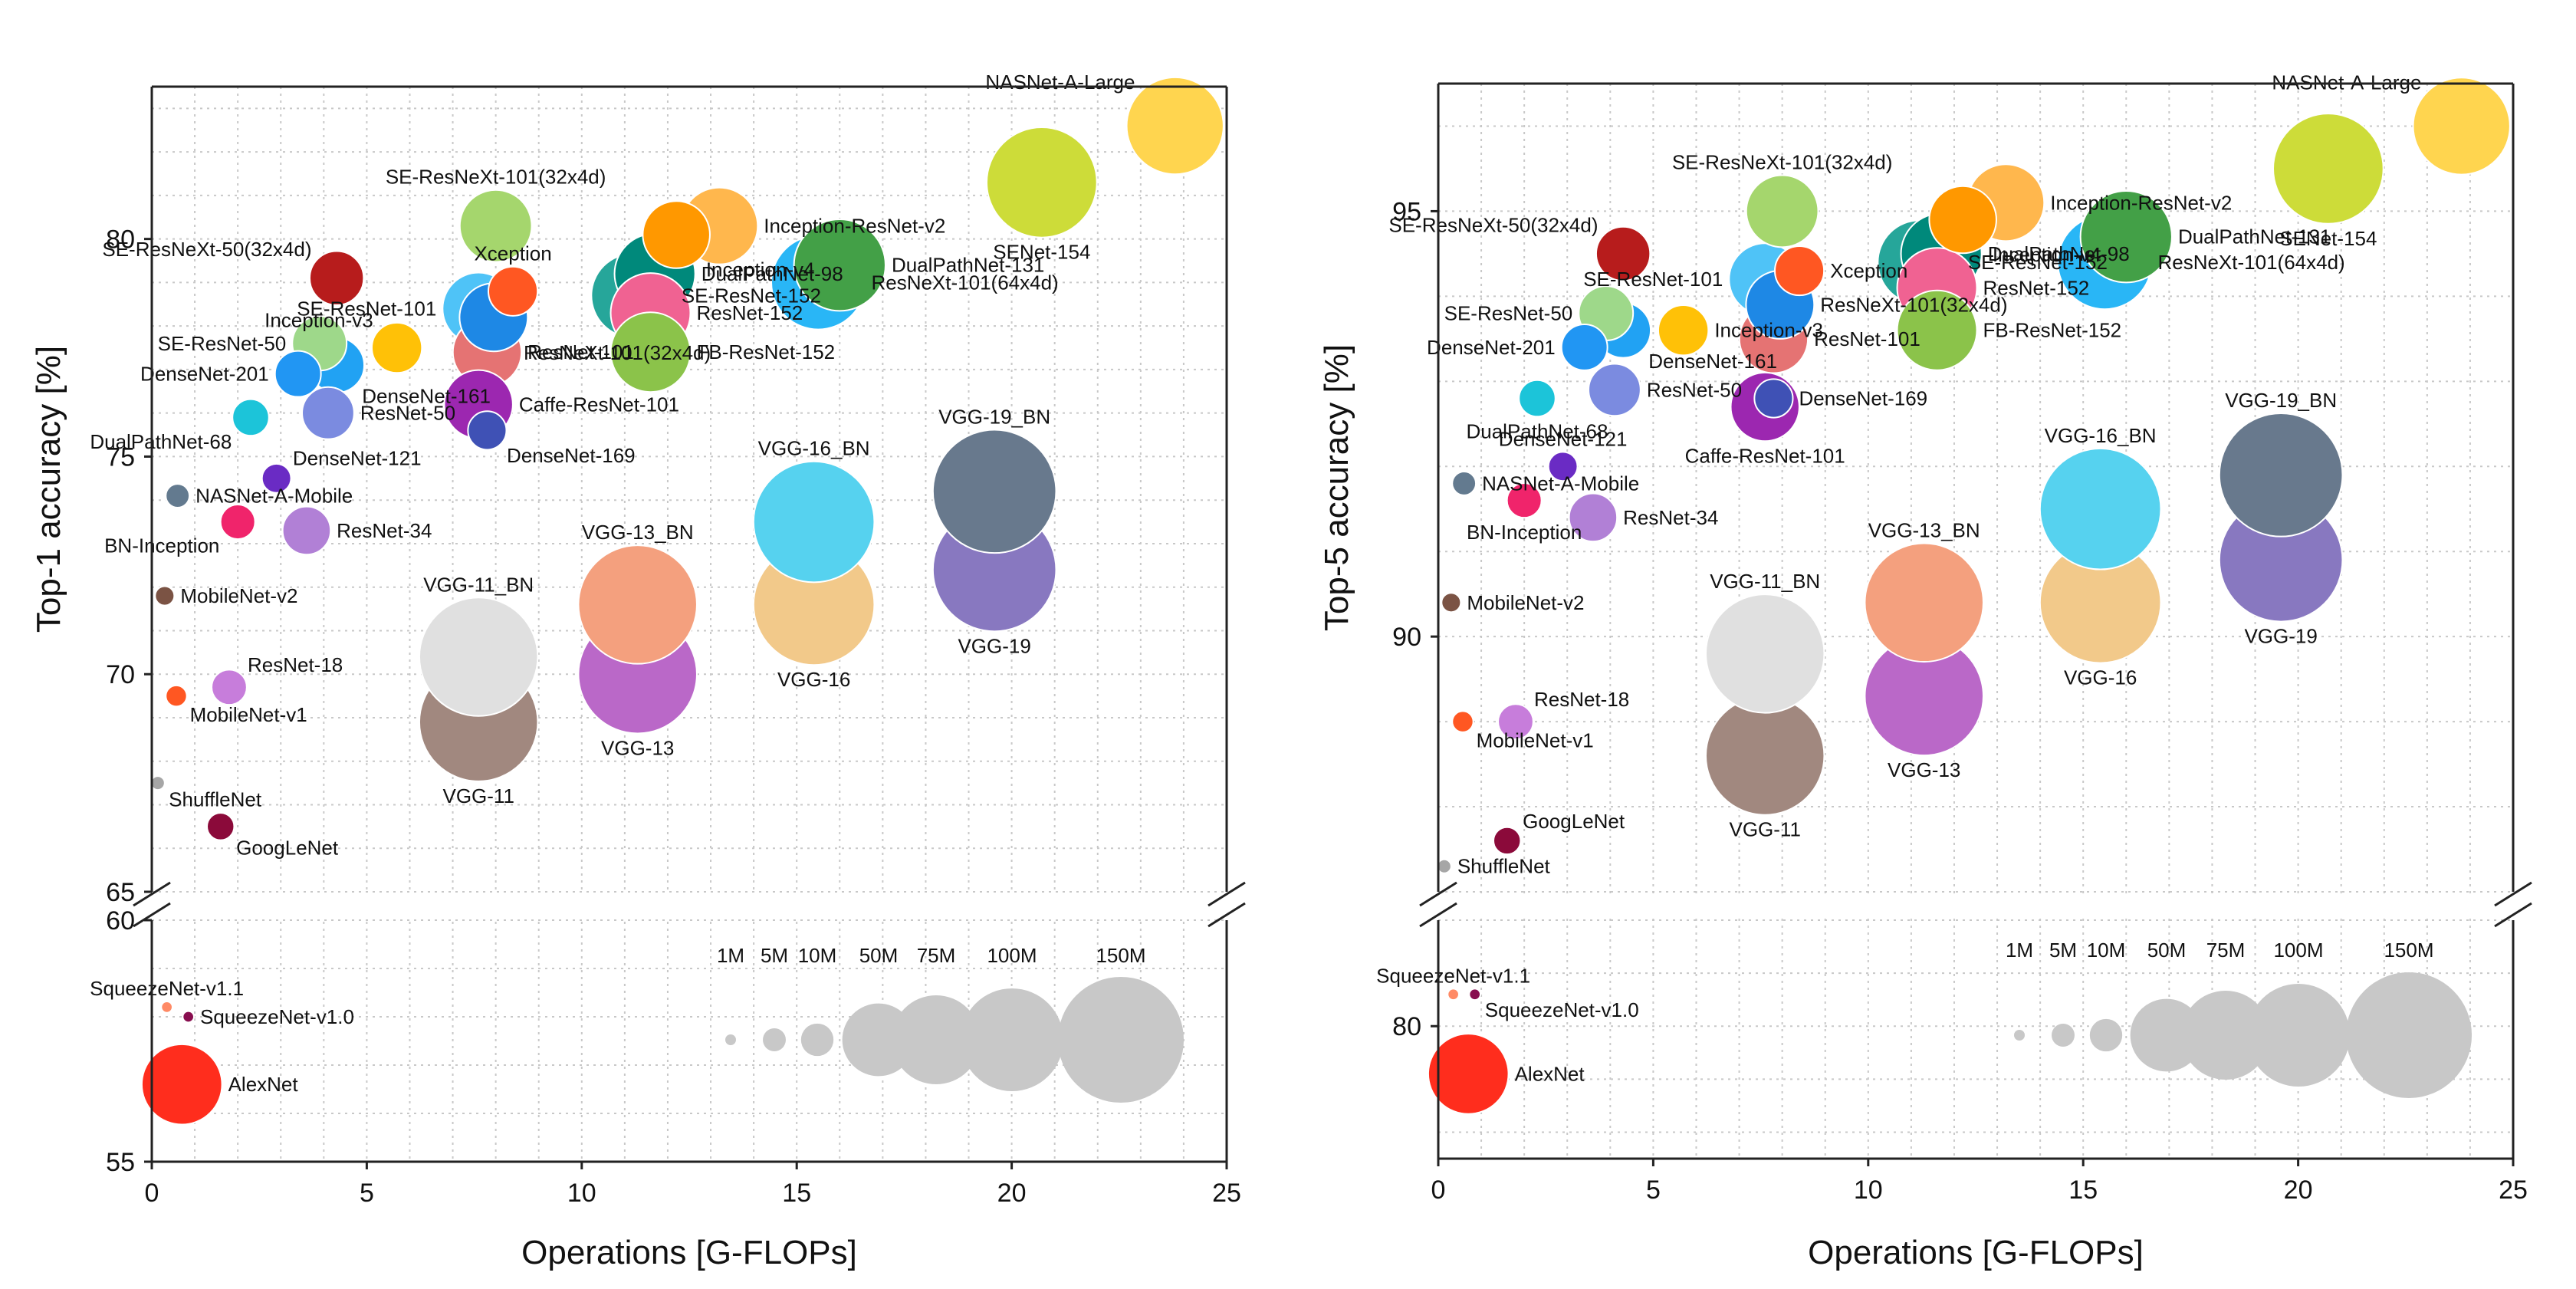 Image resolution: width=2576 pixels, height=1289 pixels. Describe the element at coordinates (274, 496) in the screenshot. I see `point-label-nasnet-a-mobile: NASNet-A-Mobile` at that location.